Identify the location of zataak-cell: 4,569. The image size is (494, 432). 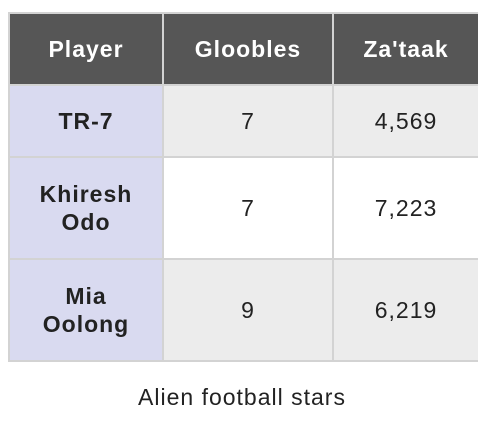
(406, 121).